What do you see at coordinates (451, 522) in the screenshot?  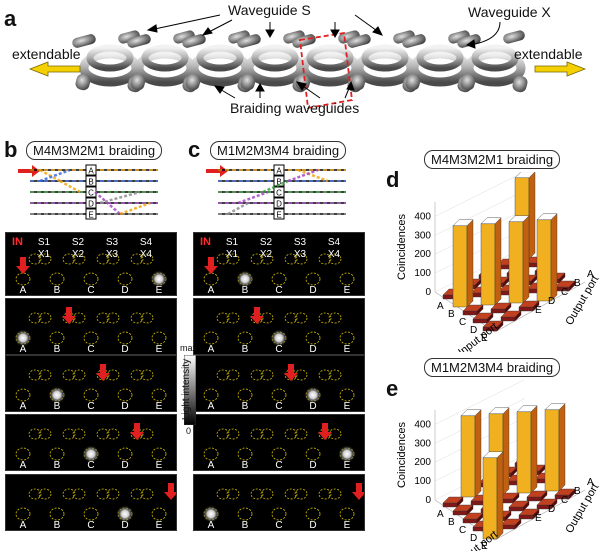 I see `input-port-tick: B` at bounding box center [451, 522].